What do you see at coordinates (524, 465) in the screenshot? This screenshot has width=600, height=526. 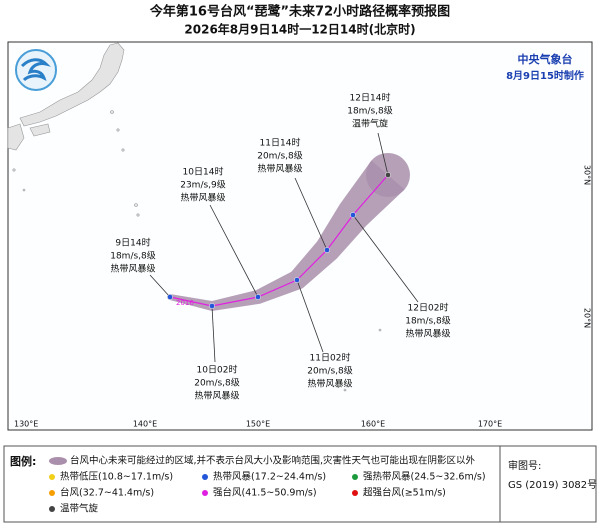 I see `approval-label: 审图号:` at bounding box center [524, 465].